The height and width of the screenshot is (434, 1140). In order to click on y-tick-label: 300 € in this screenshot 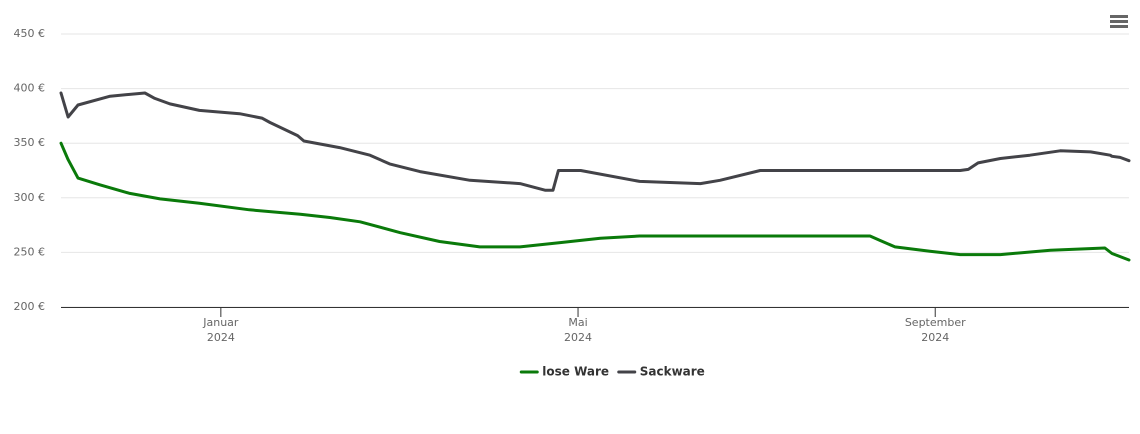, I will do `click(30, 197)`.